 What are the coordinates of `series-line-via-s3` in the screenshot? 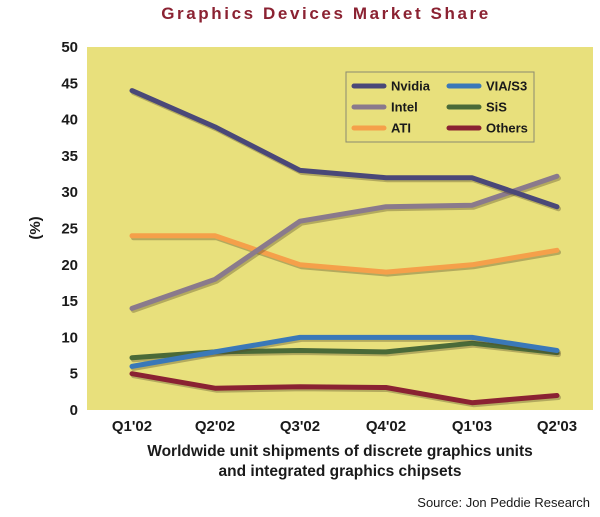 It's located at (344, 351).